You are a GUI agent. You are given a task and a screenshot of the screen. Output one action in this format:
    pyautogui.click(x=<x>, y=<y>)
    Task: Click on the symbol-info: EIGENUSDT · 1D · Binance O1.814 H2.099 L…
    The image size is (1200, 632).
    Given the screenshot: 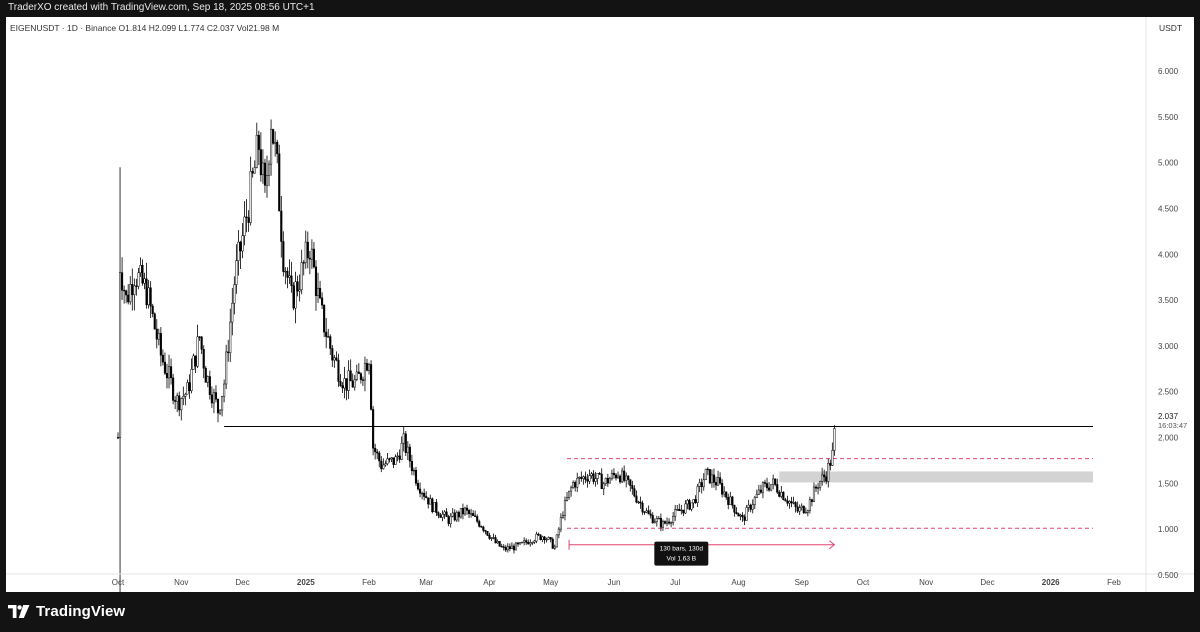 What is the action you would take?
    pyautogui.click(x=144, y=28)
    